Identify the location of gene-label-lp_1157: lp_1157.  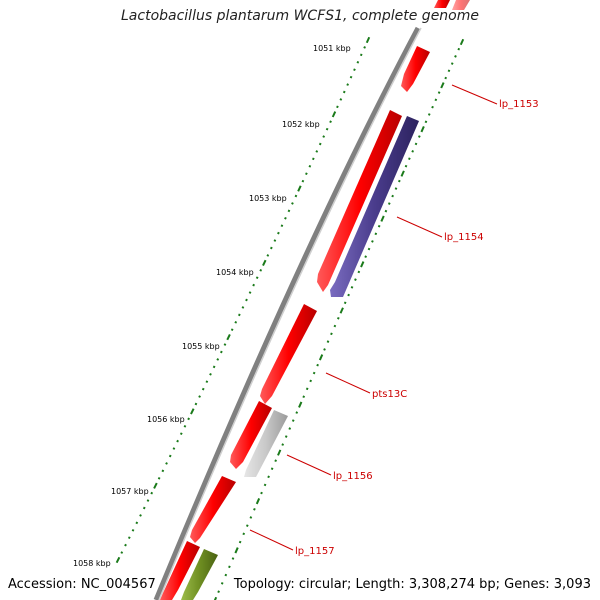
(315, 551).